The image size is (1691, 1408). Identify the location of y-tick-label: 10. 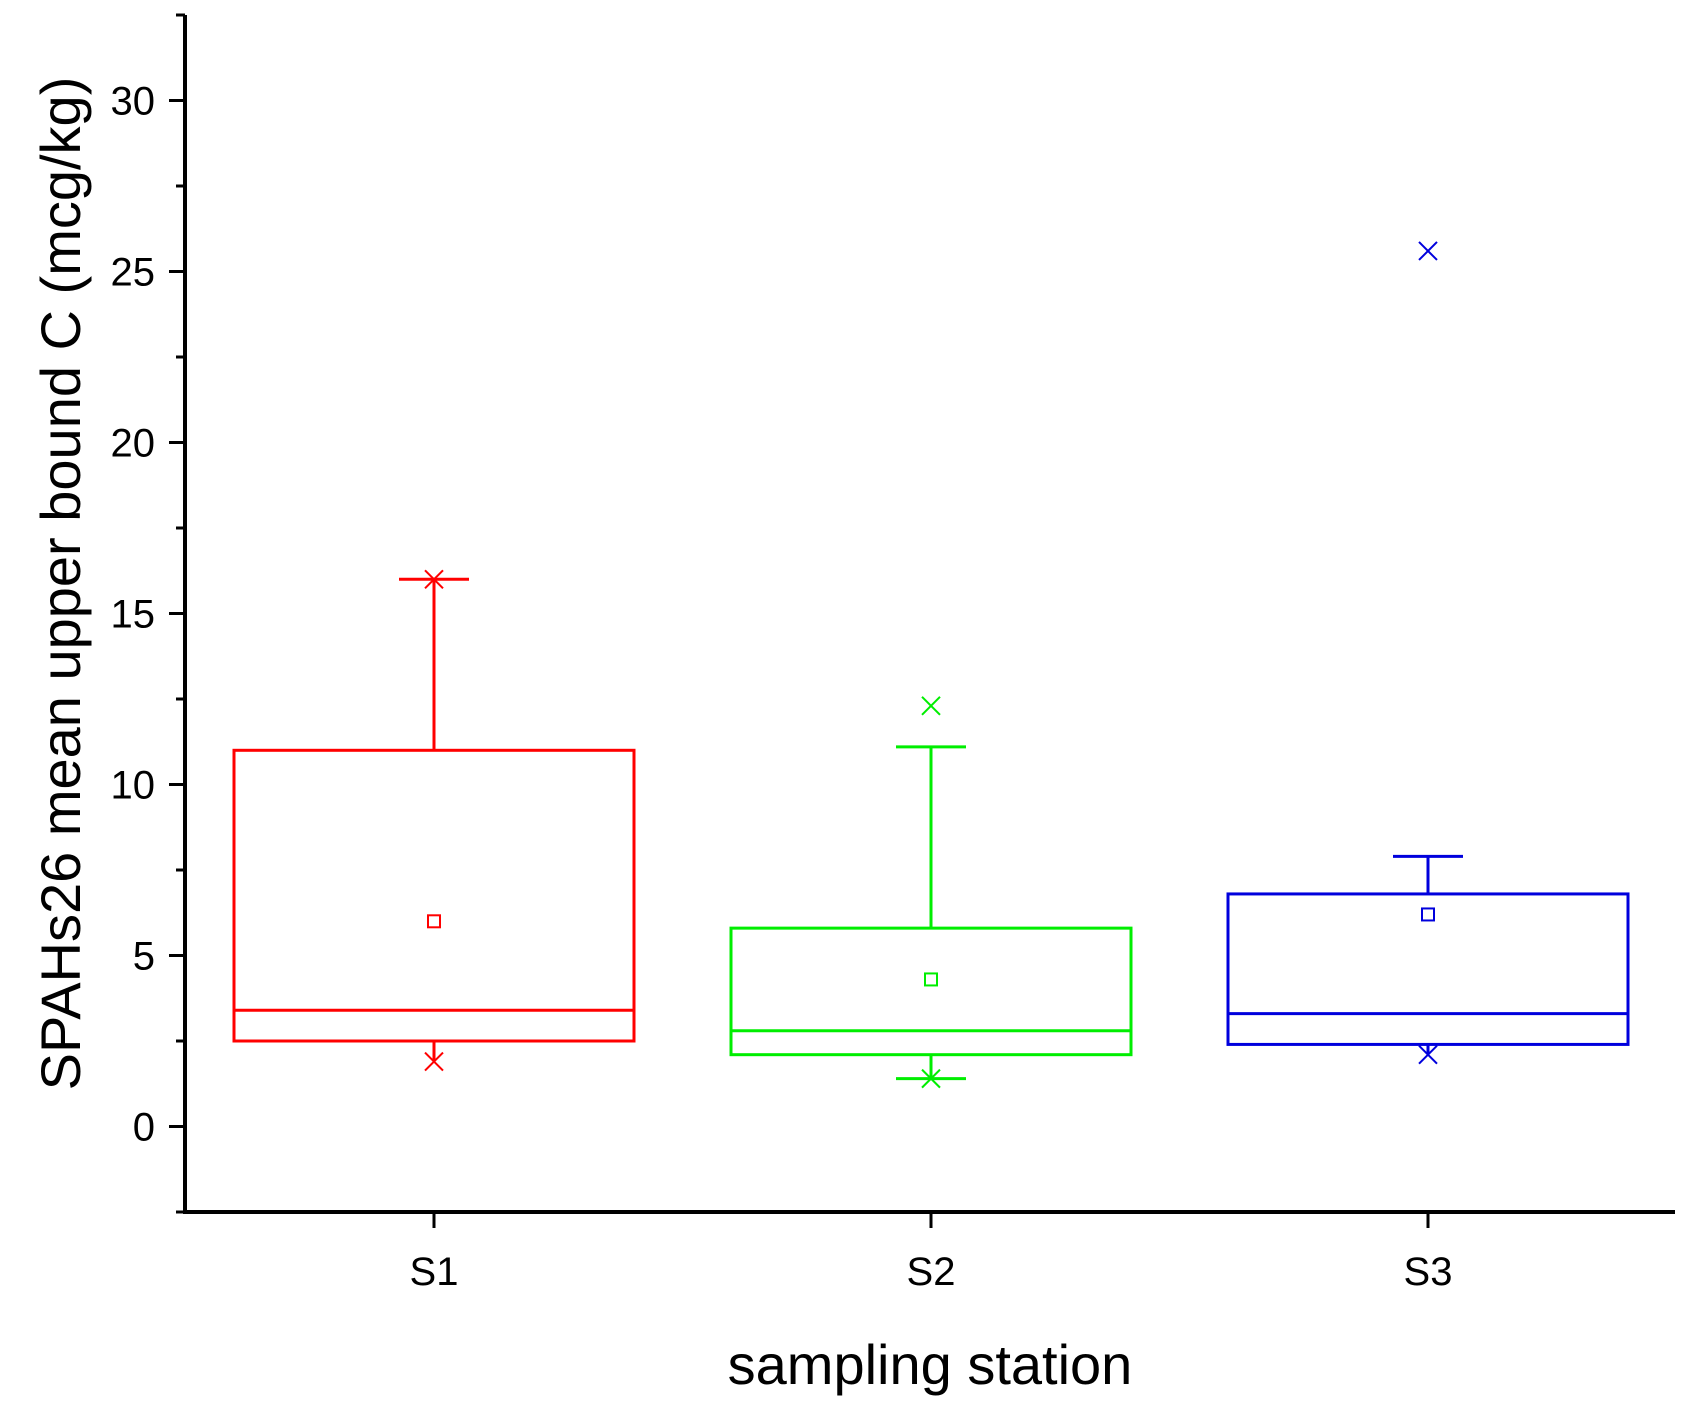
(133, 786).